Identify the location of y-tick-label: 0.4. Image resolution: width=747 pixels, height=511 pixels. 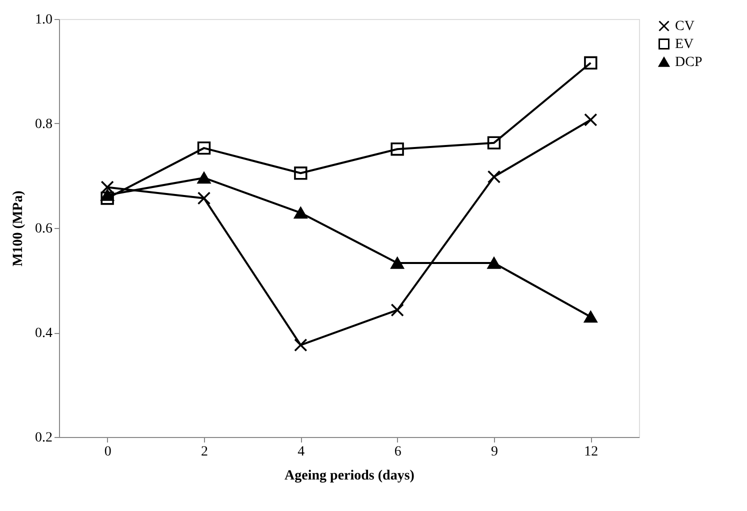
(43, 333).